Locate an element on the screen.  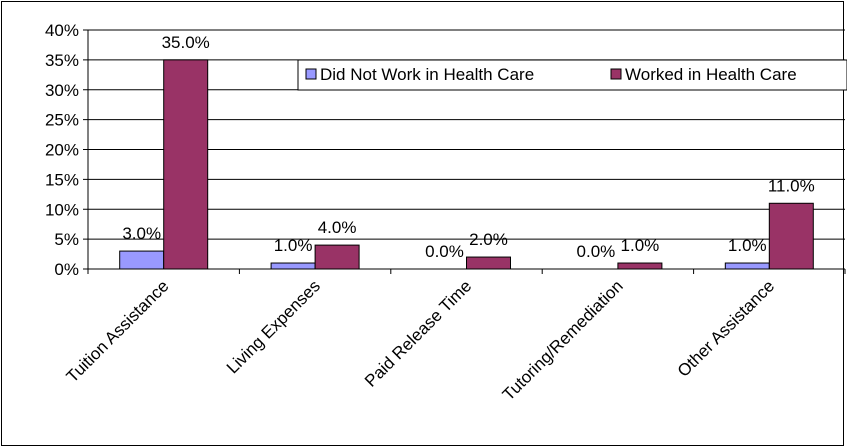
category-label: Other Assistance is located at coordinates (726, 328).